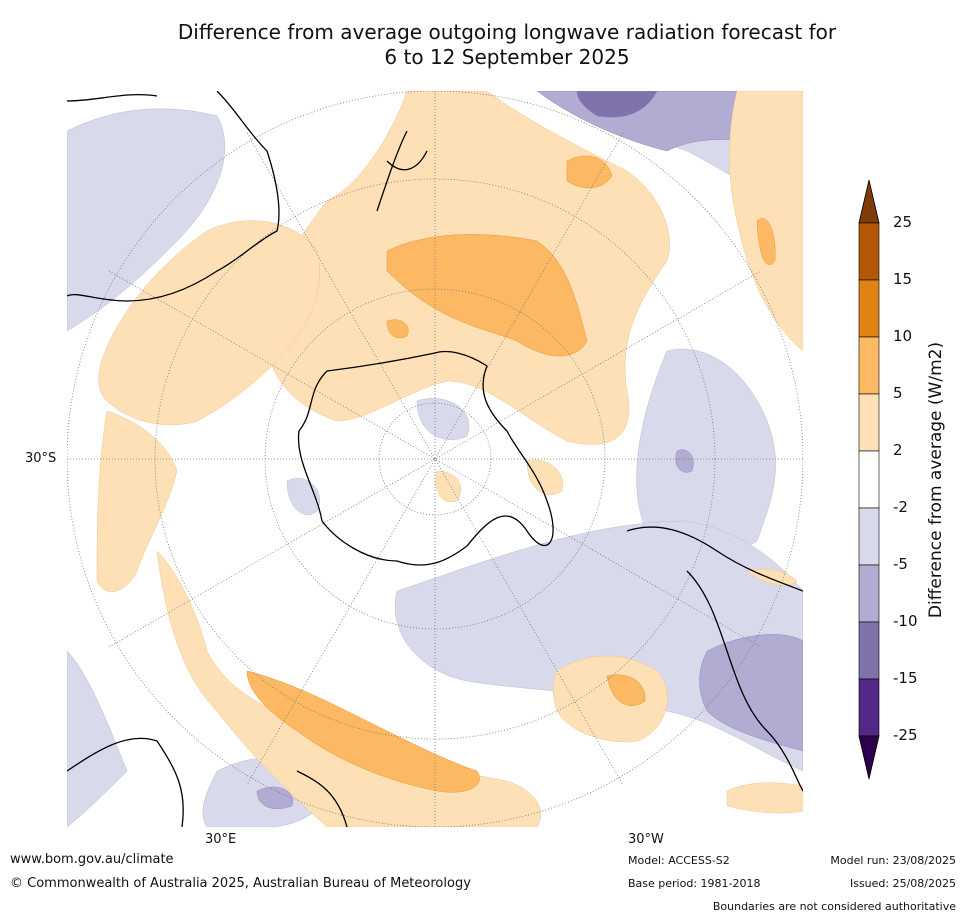  What do you see at coordinates (221, 839) in the screenshot?
I see `lon-label-30e: 30°E` at bounding box center [221, 839].